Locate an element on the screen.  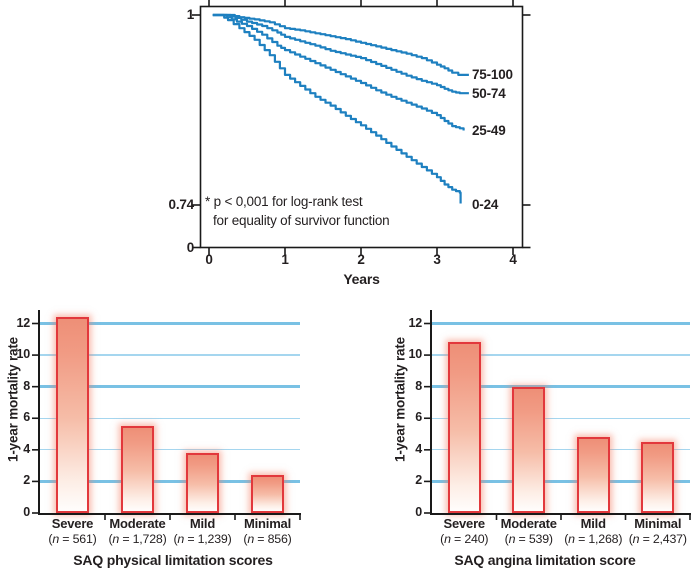
km-y-tick-label: 1 is located at coordinates (190, 14).